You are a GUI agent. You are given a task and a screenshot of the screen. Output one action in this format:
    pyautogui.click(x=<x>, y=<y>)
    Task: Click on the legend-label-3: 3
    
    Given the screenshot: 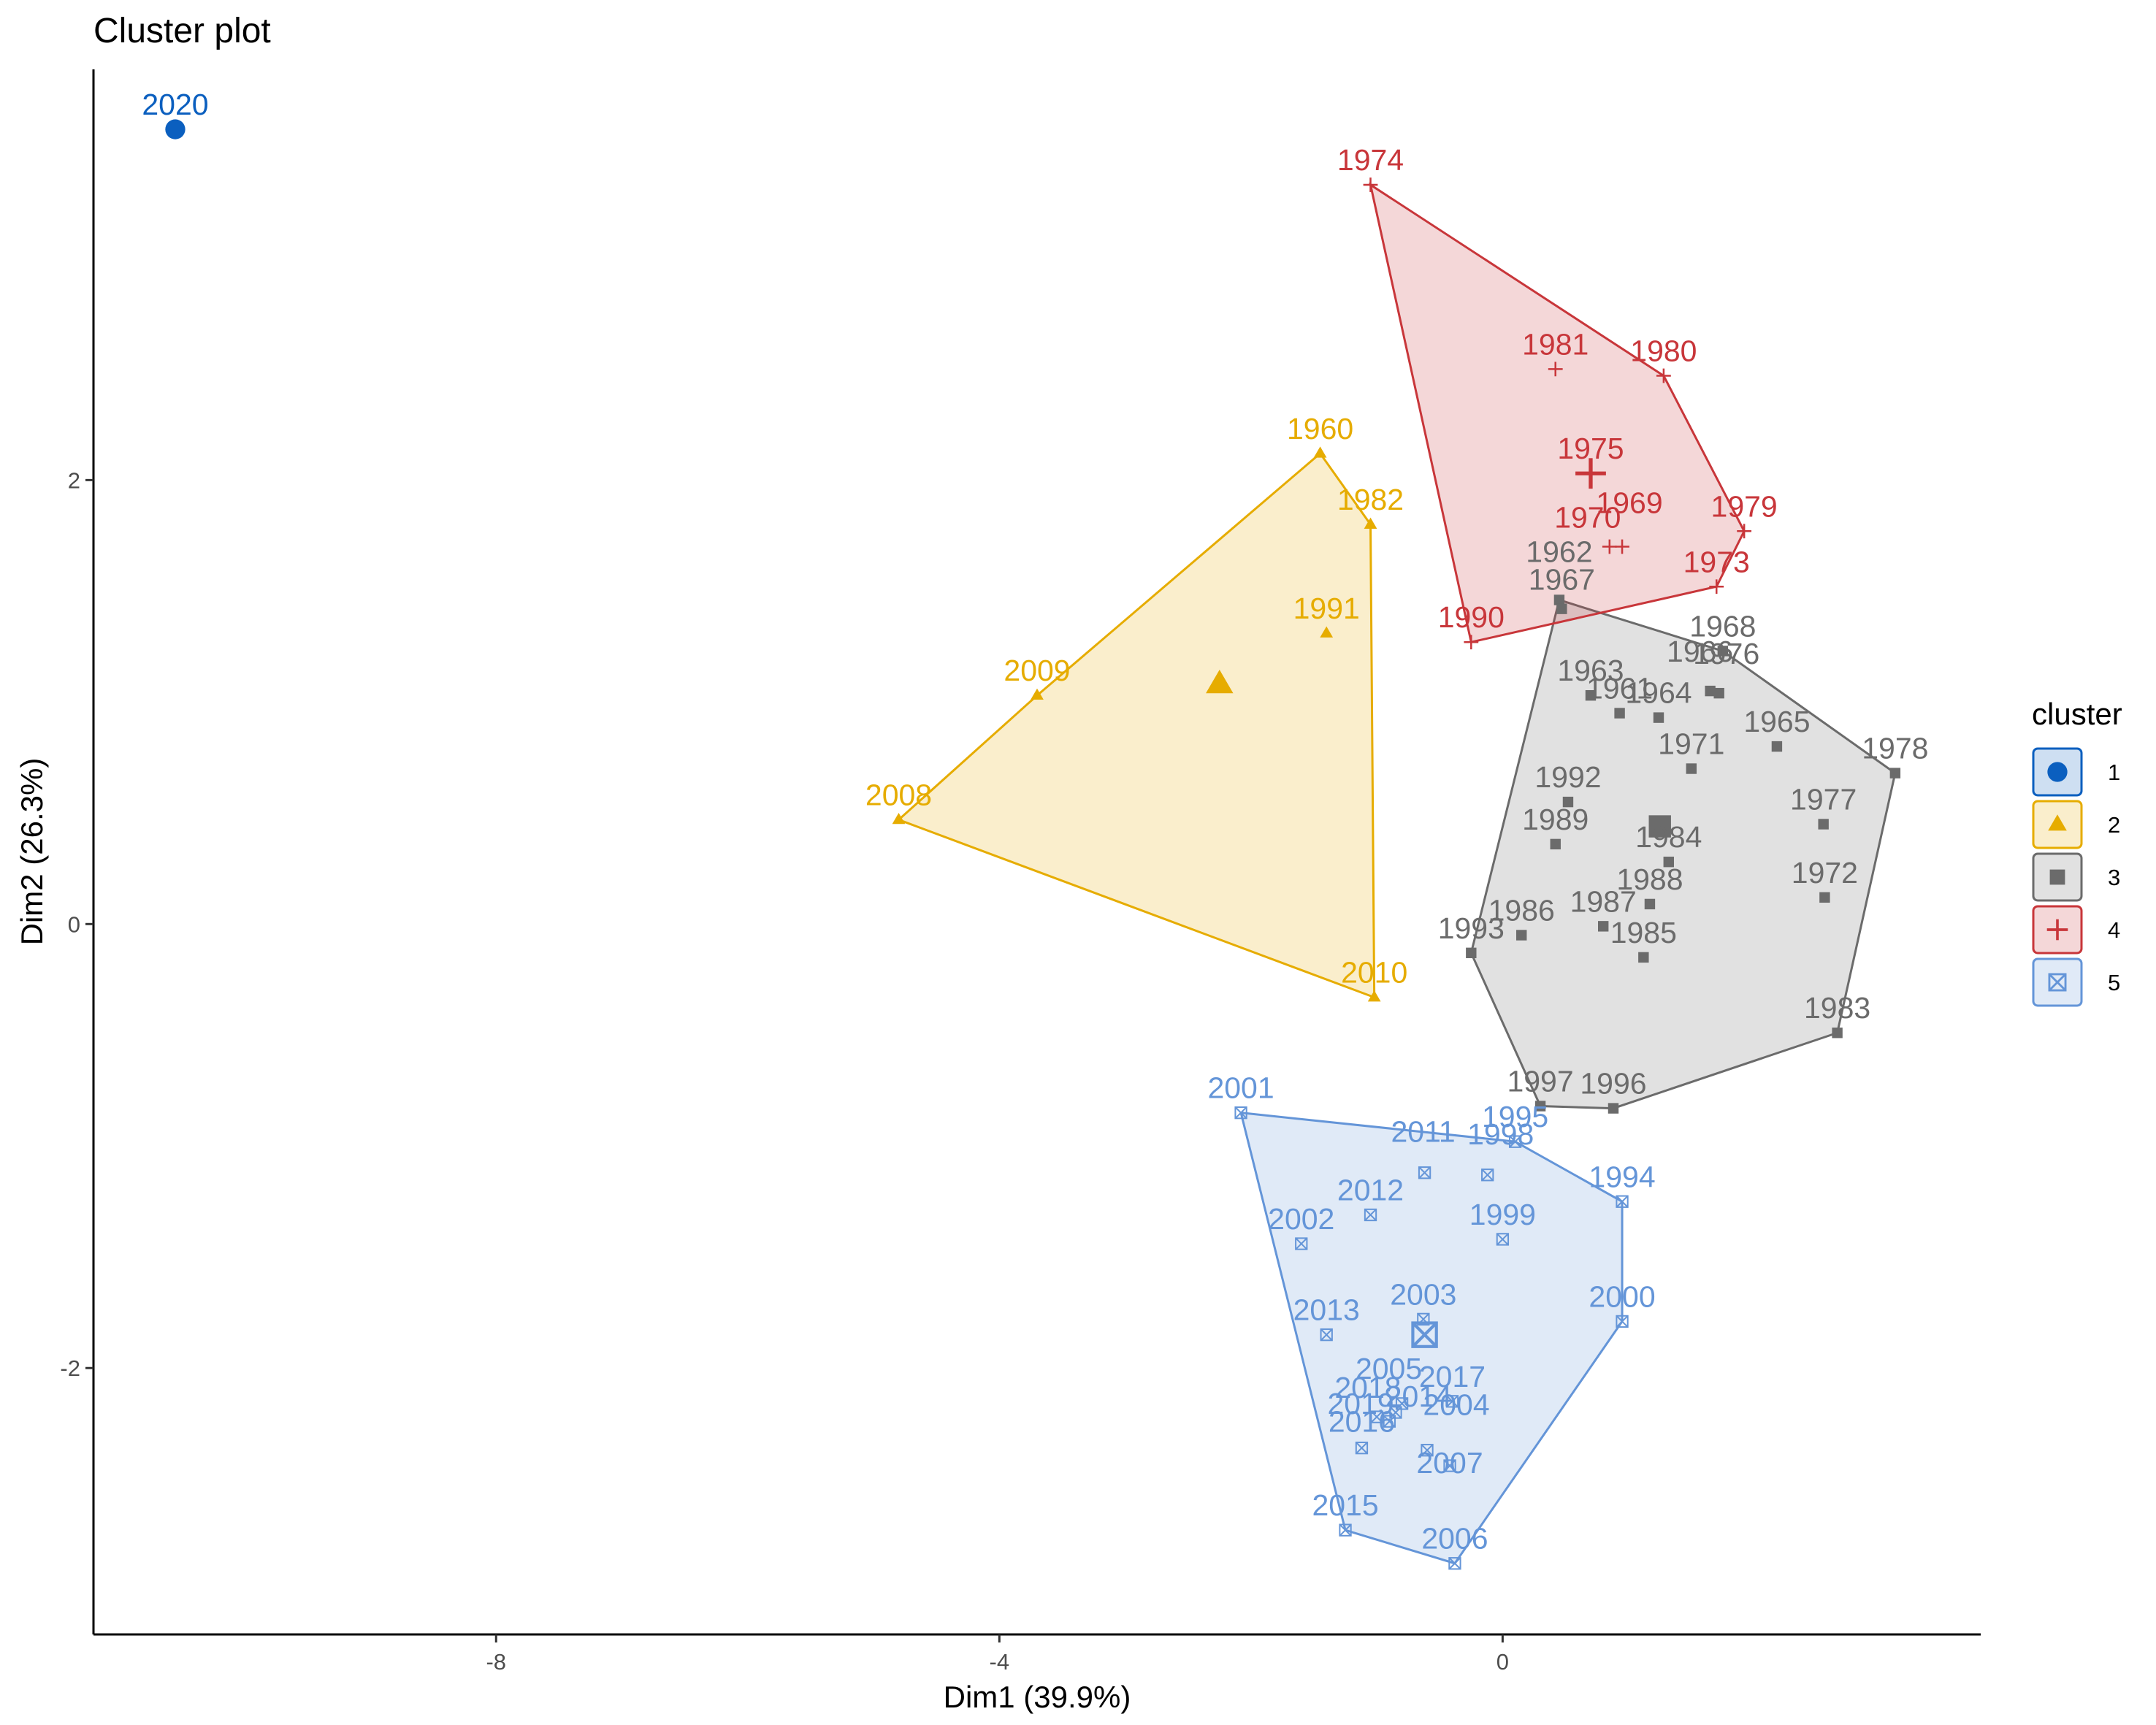 What is the action you would take?
    pyautogui.click(x=2114, y=877)
    